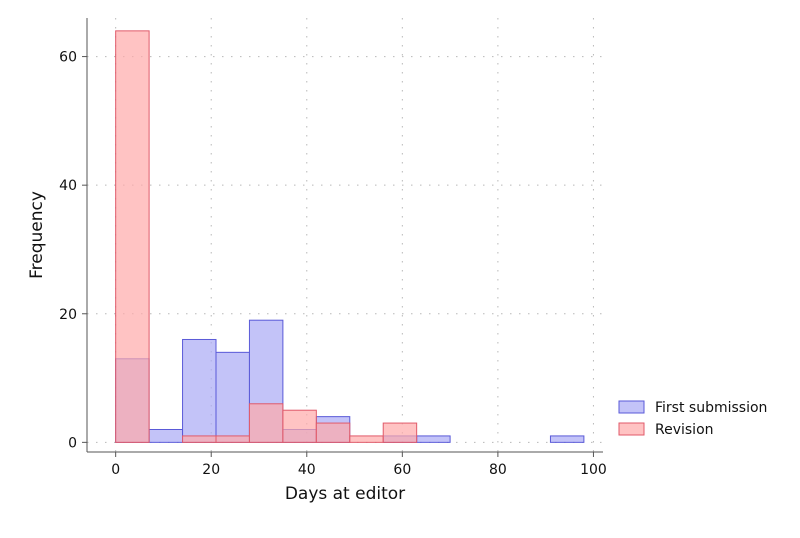  Describe the element at coordinates (402, 470) in the screenshot. I see `x-tick-label: 60` at that location.